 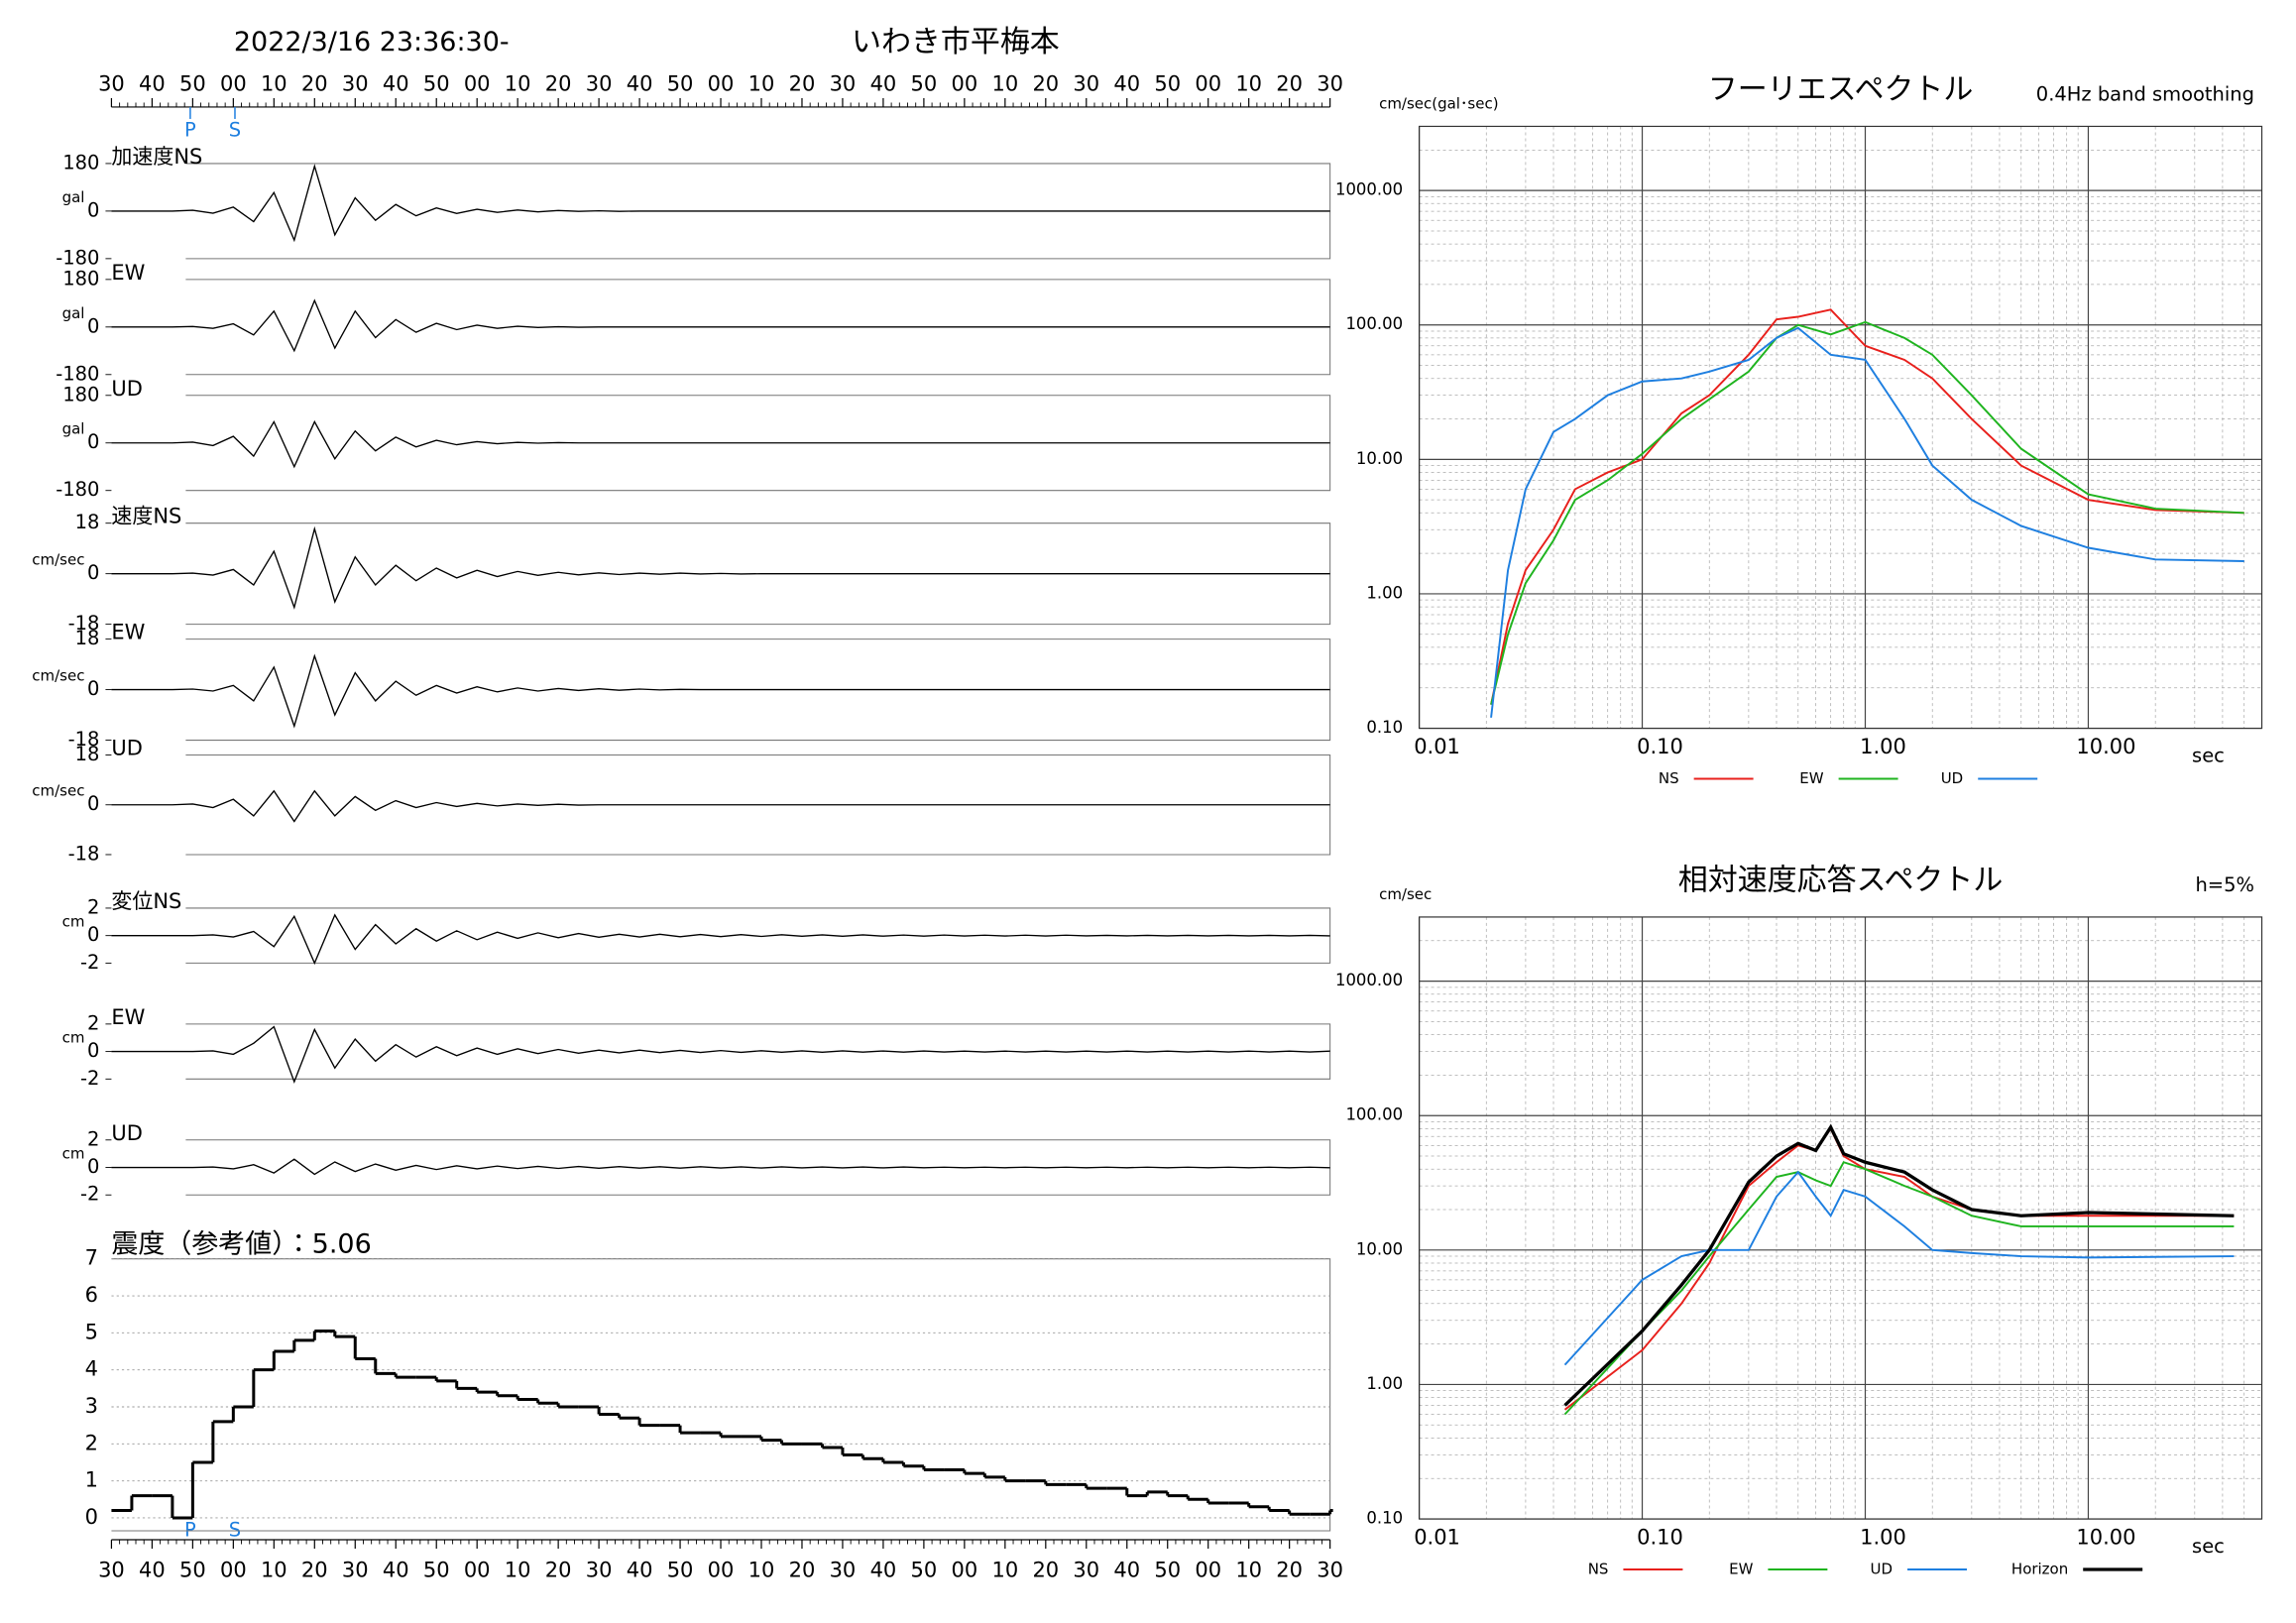 What do you see at coordinates (372, 42) in the screenshot?
I see `record-datetime: 2022/3/16 23:36:30-` at bounding box center [372, 42].